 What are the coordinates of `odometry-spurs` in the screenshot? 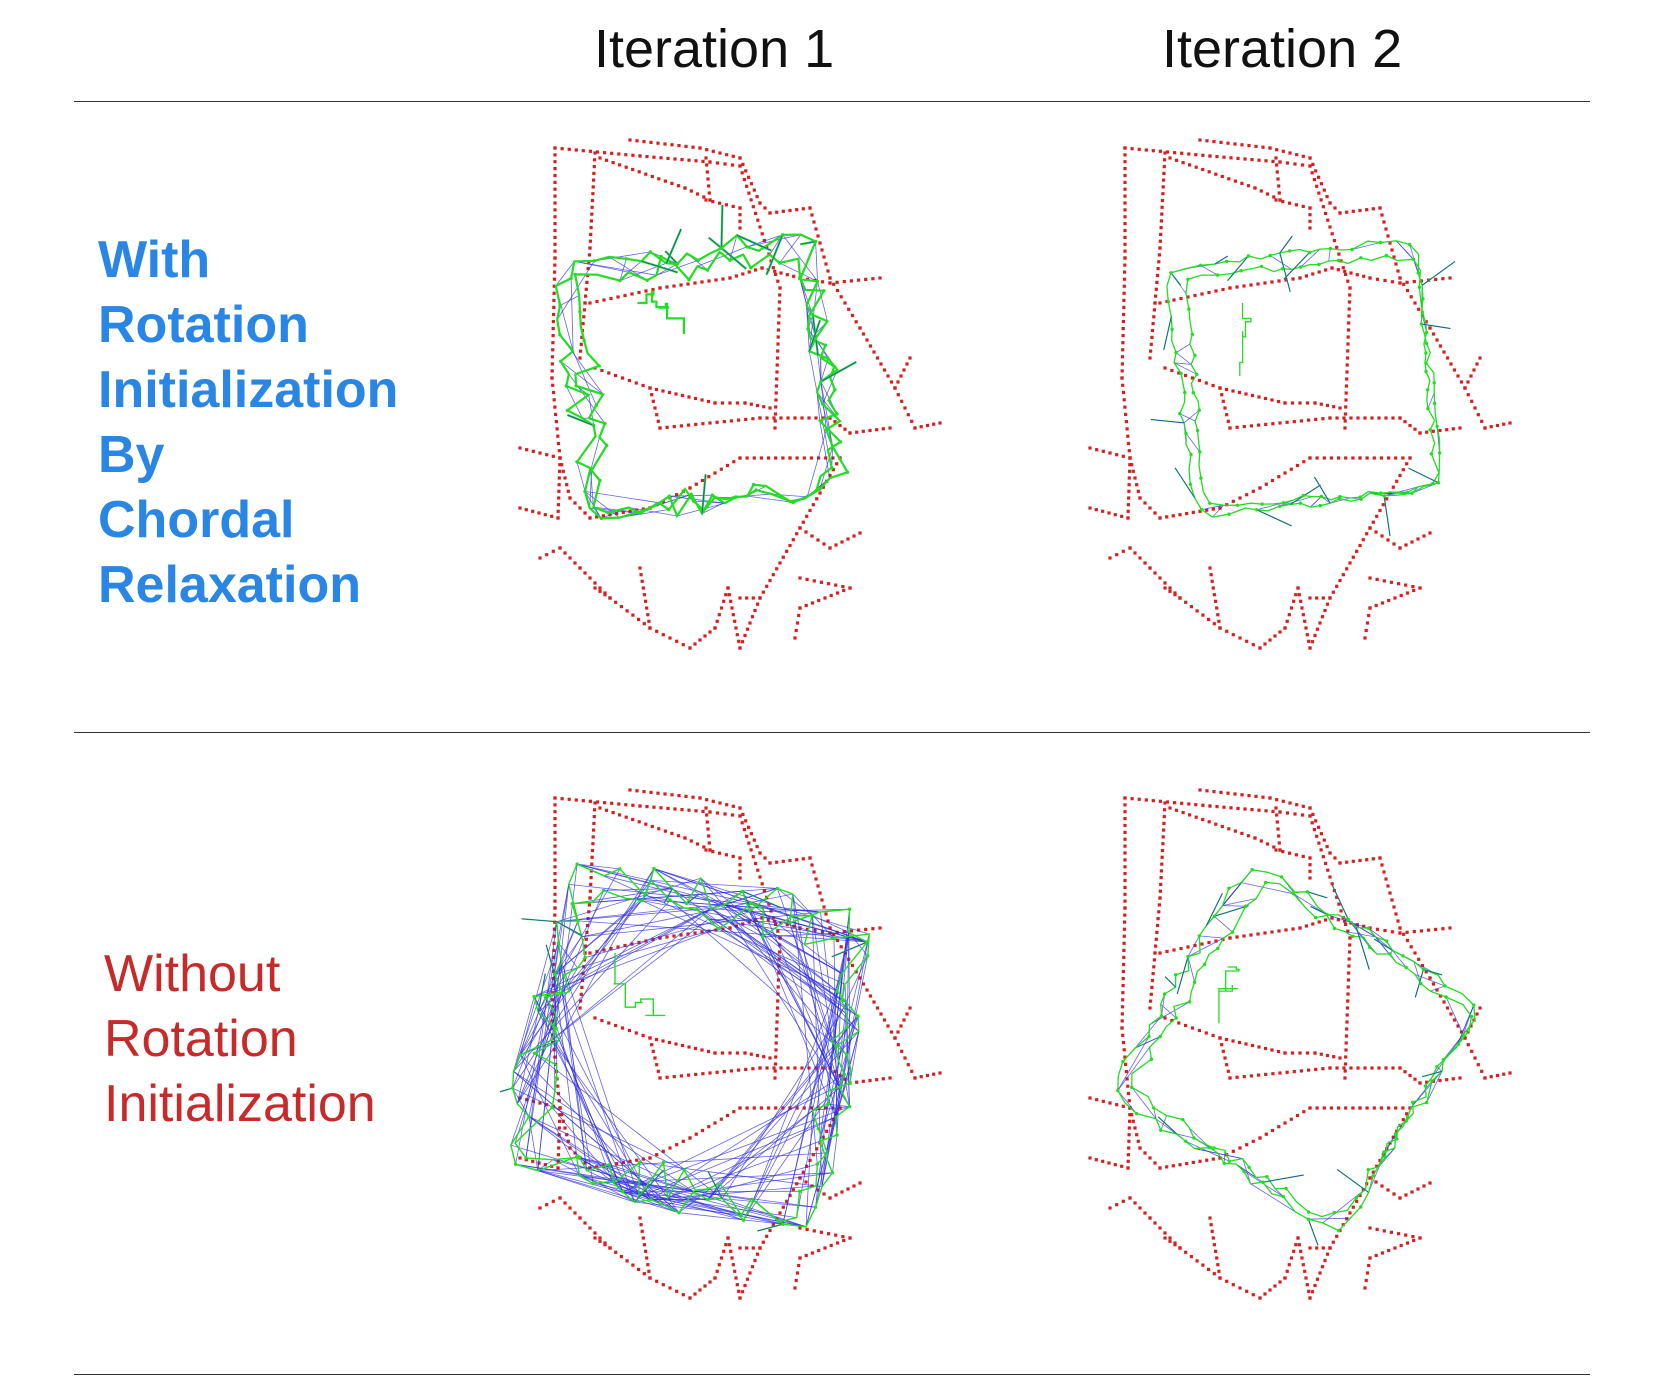 It's located at (684, 1060).